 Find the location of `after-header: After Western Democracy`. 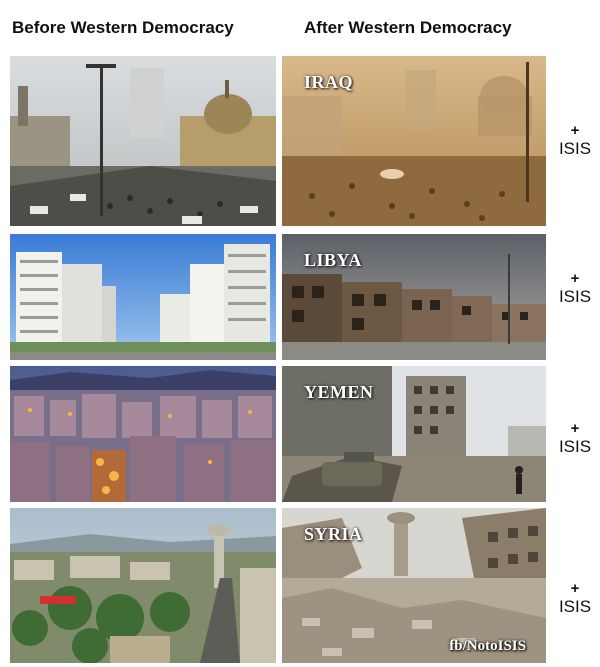

after-header: After Western Democracy is located at coordinates (408, 27).